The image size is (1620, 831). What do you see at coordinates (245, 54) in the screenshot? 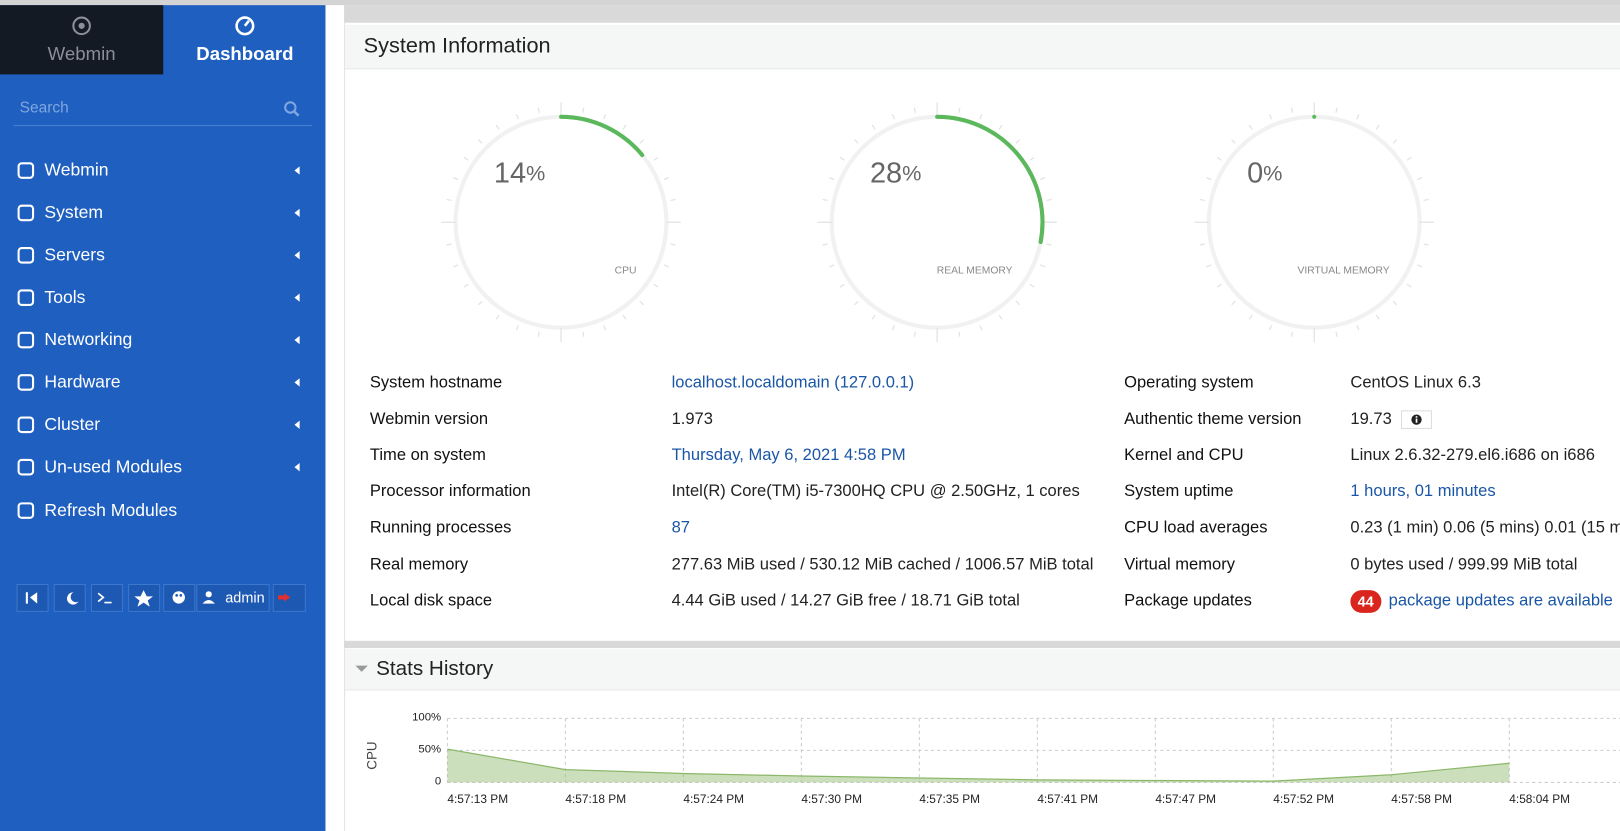
I see `tab-label: Dashboard` at bounding box center [245, 54].